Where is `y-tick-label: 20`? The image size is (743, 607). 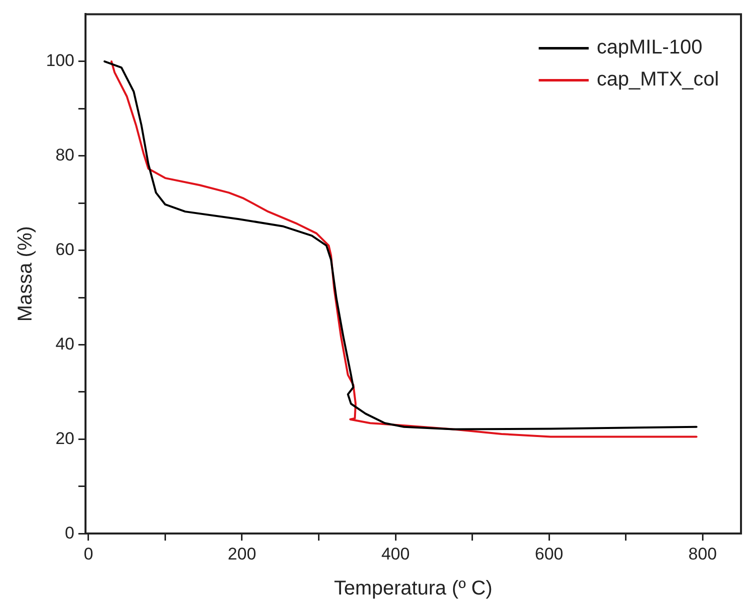 y-tick-label: 20 is located at coordinates (64, 438).